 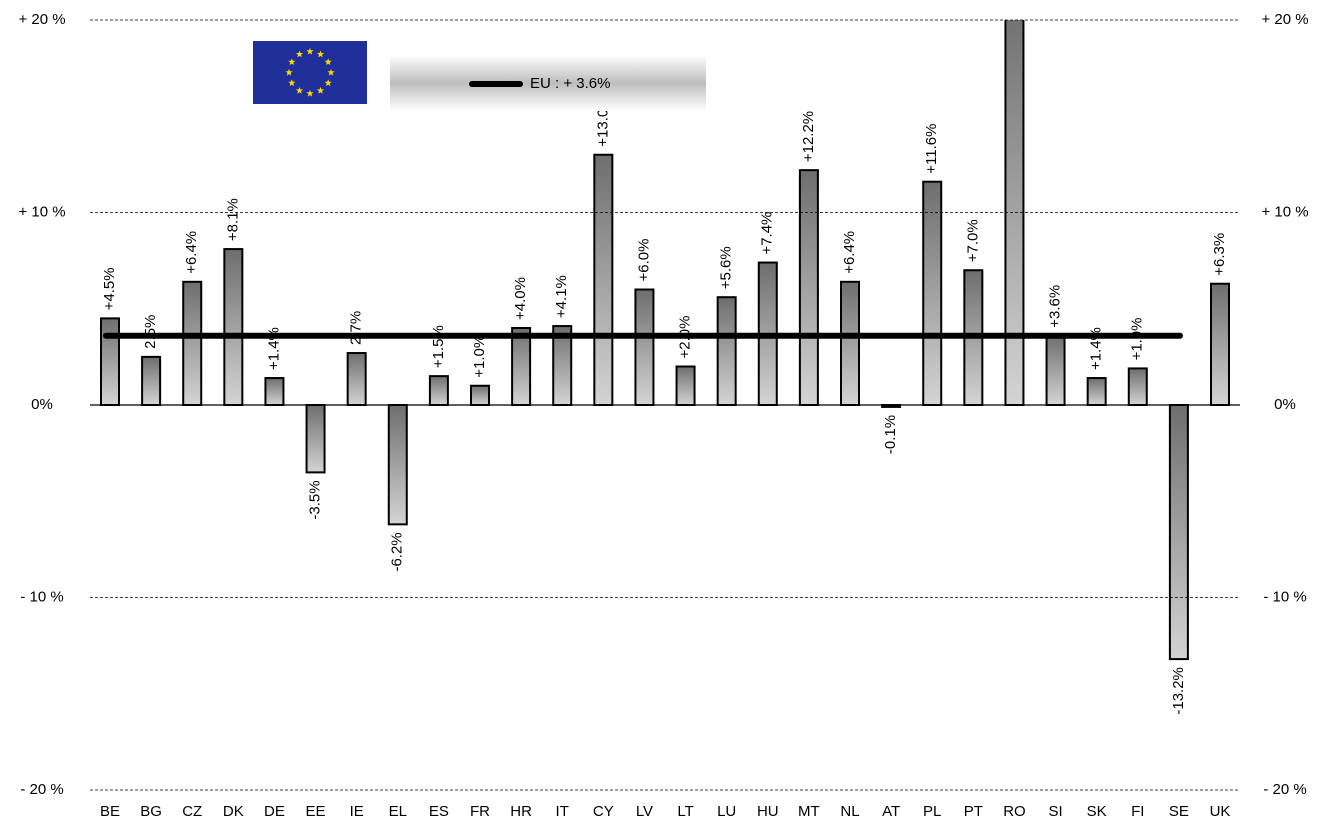 What do you see at coordinates (274, 811) in the screenshot?
I see `x-tick-label: DE` at bounding box center [274, 811].